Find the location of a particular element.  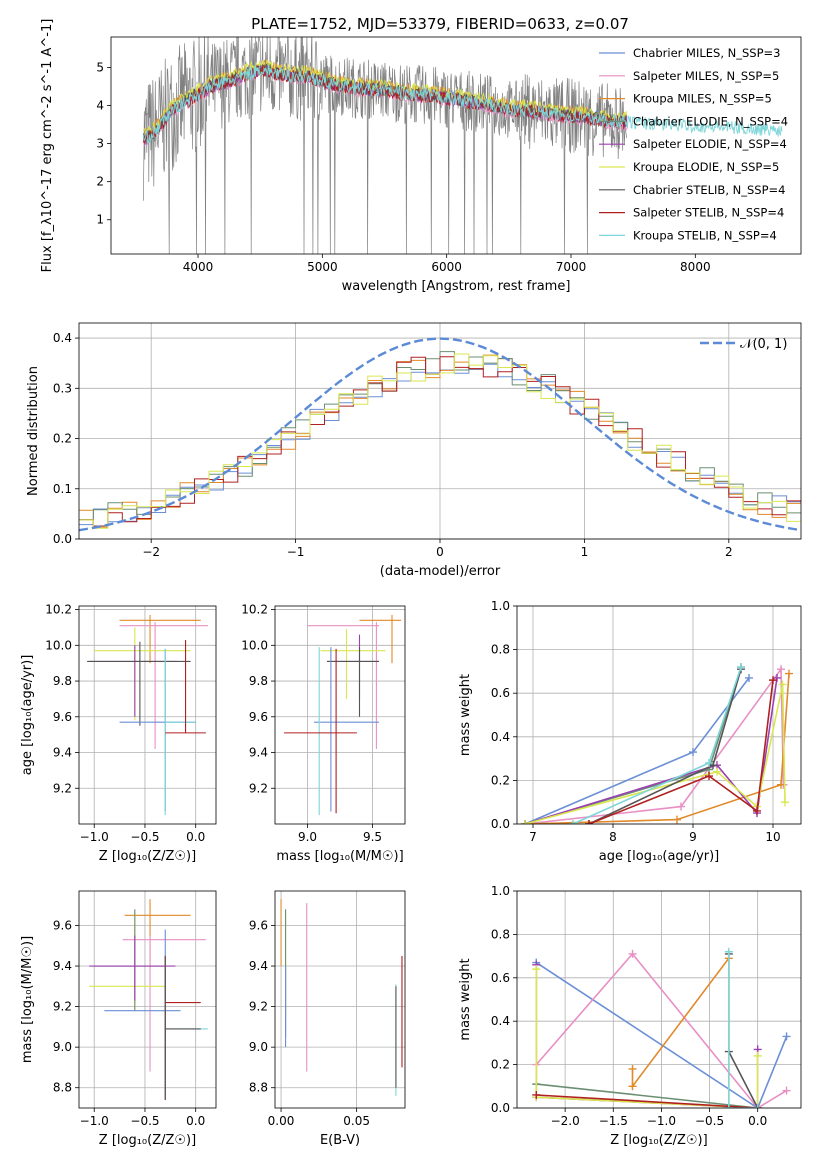

legend-label: Kroupa ELODIE, N_SSP=5 is located at coordinates (706, 167).